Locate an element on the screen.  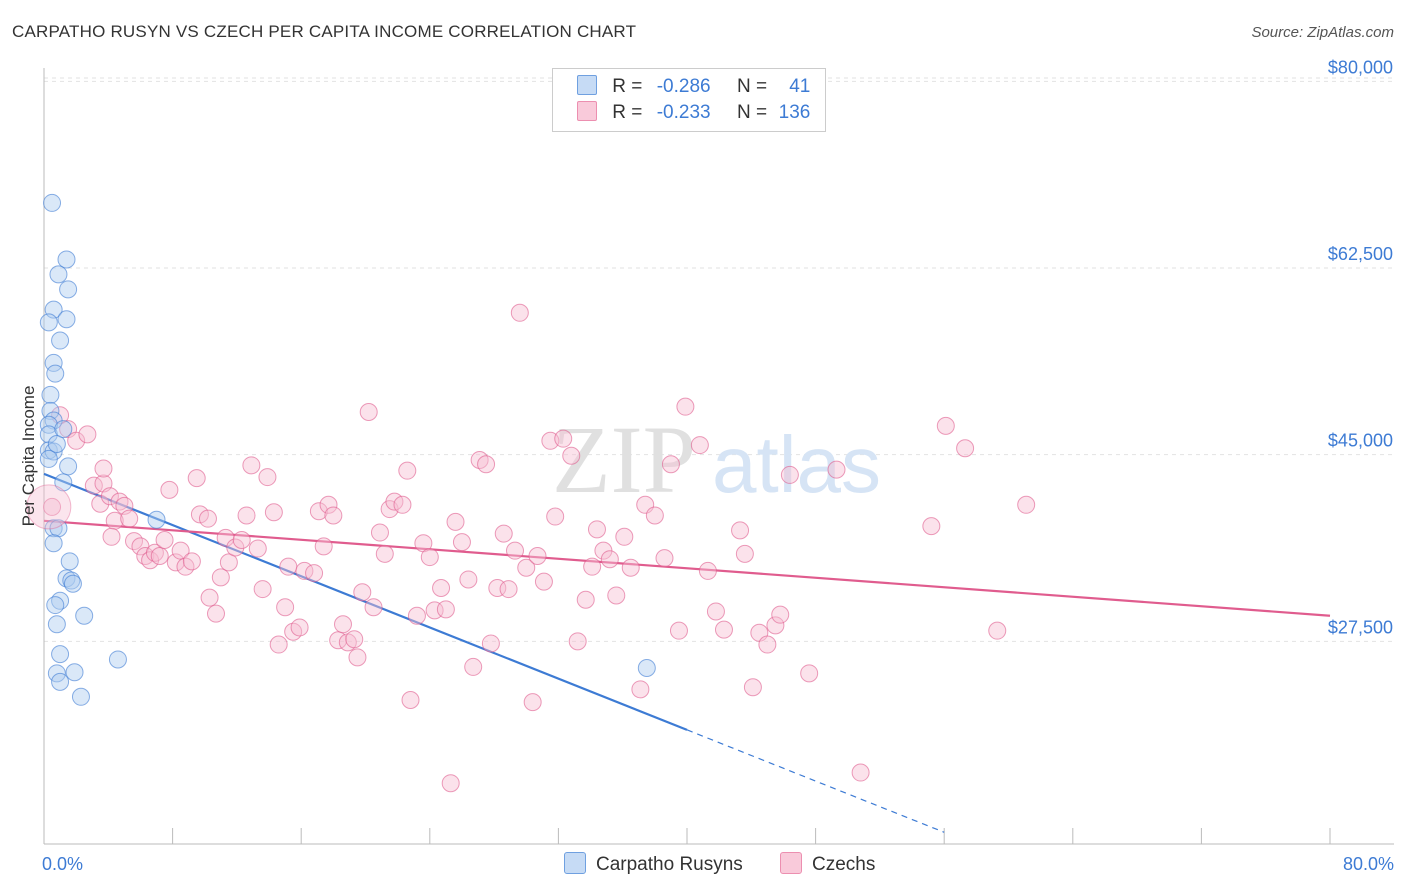
legend-r-value: -0.286 is located at coordinates (683, 86).